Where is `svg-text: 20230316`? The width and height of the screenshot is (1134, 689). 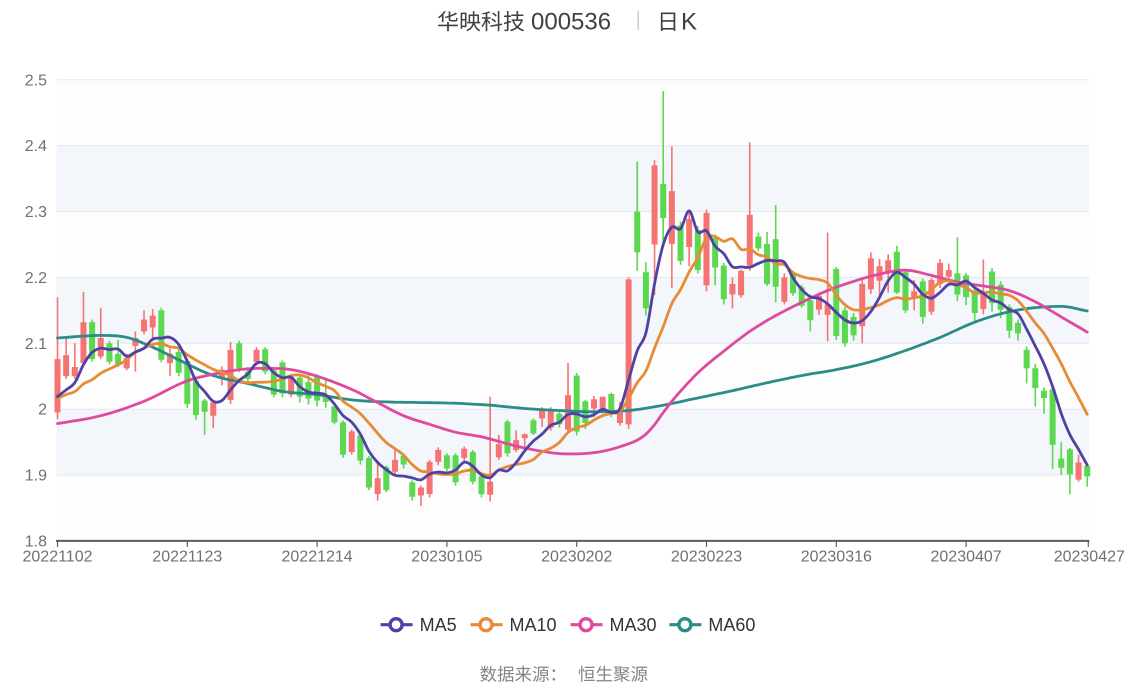
svg-text: 20230316 is located at coordinates (836, 557).